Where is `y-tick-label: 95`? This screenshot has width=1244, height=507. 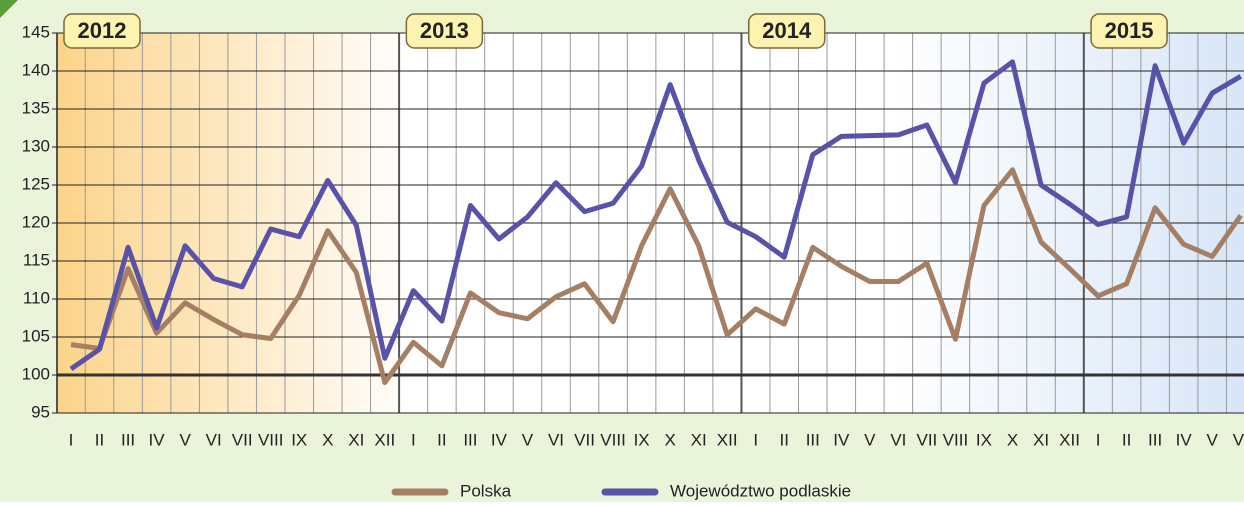 y-tick-label: 95 is located at coordinates (40, 411).